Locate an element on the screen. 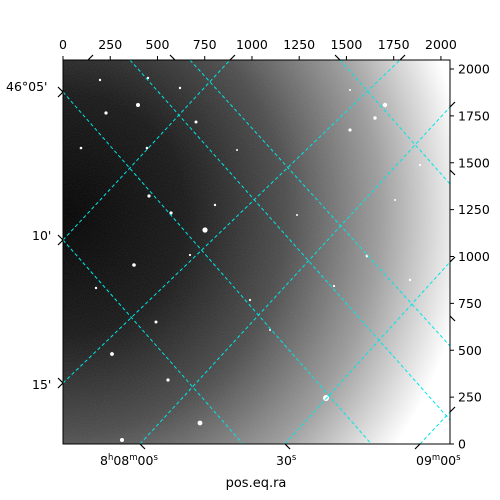  x-top-tick-label: 750 is located at coordinates (205, 44).